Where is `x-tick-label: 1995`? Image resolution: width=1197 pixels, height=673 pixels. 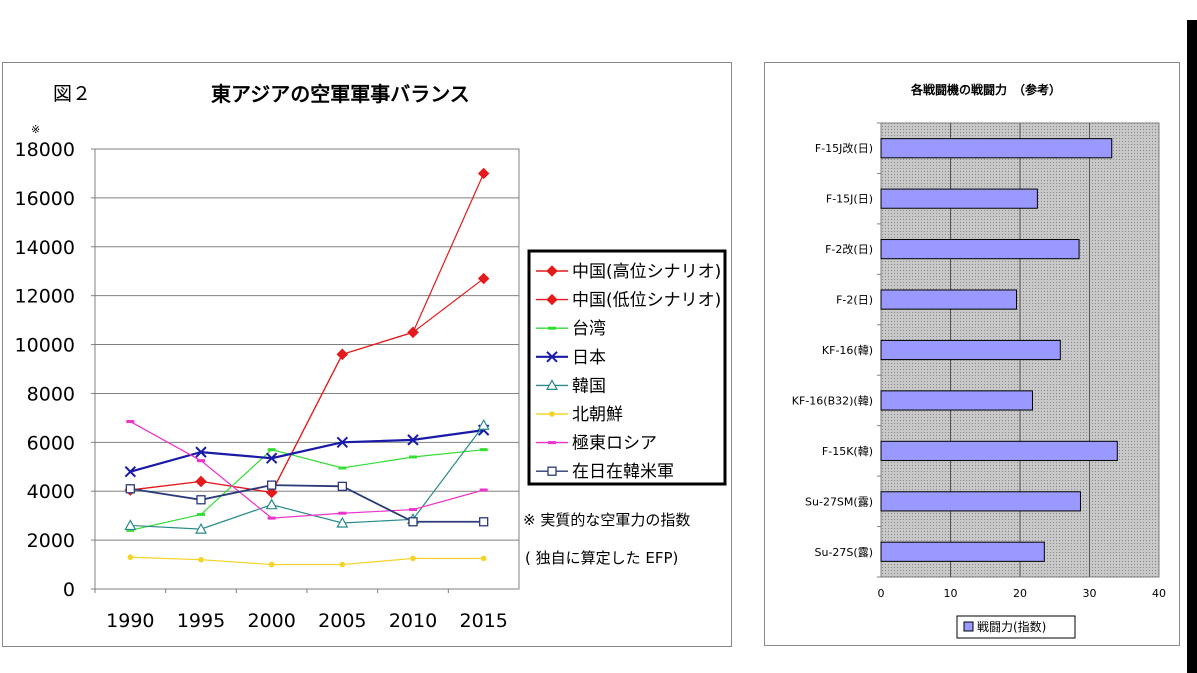 x-tick-label: 1995 is located at coordinates (201, 621).